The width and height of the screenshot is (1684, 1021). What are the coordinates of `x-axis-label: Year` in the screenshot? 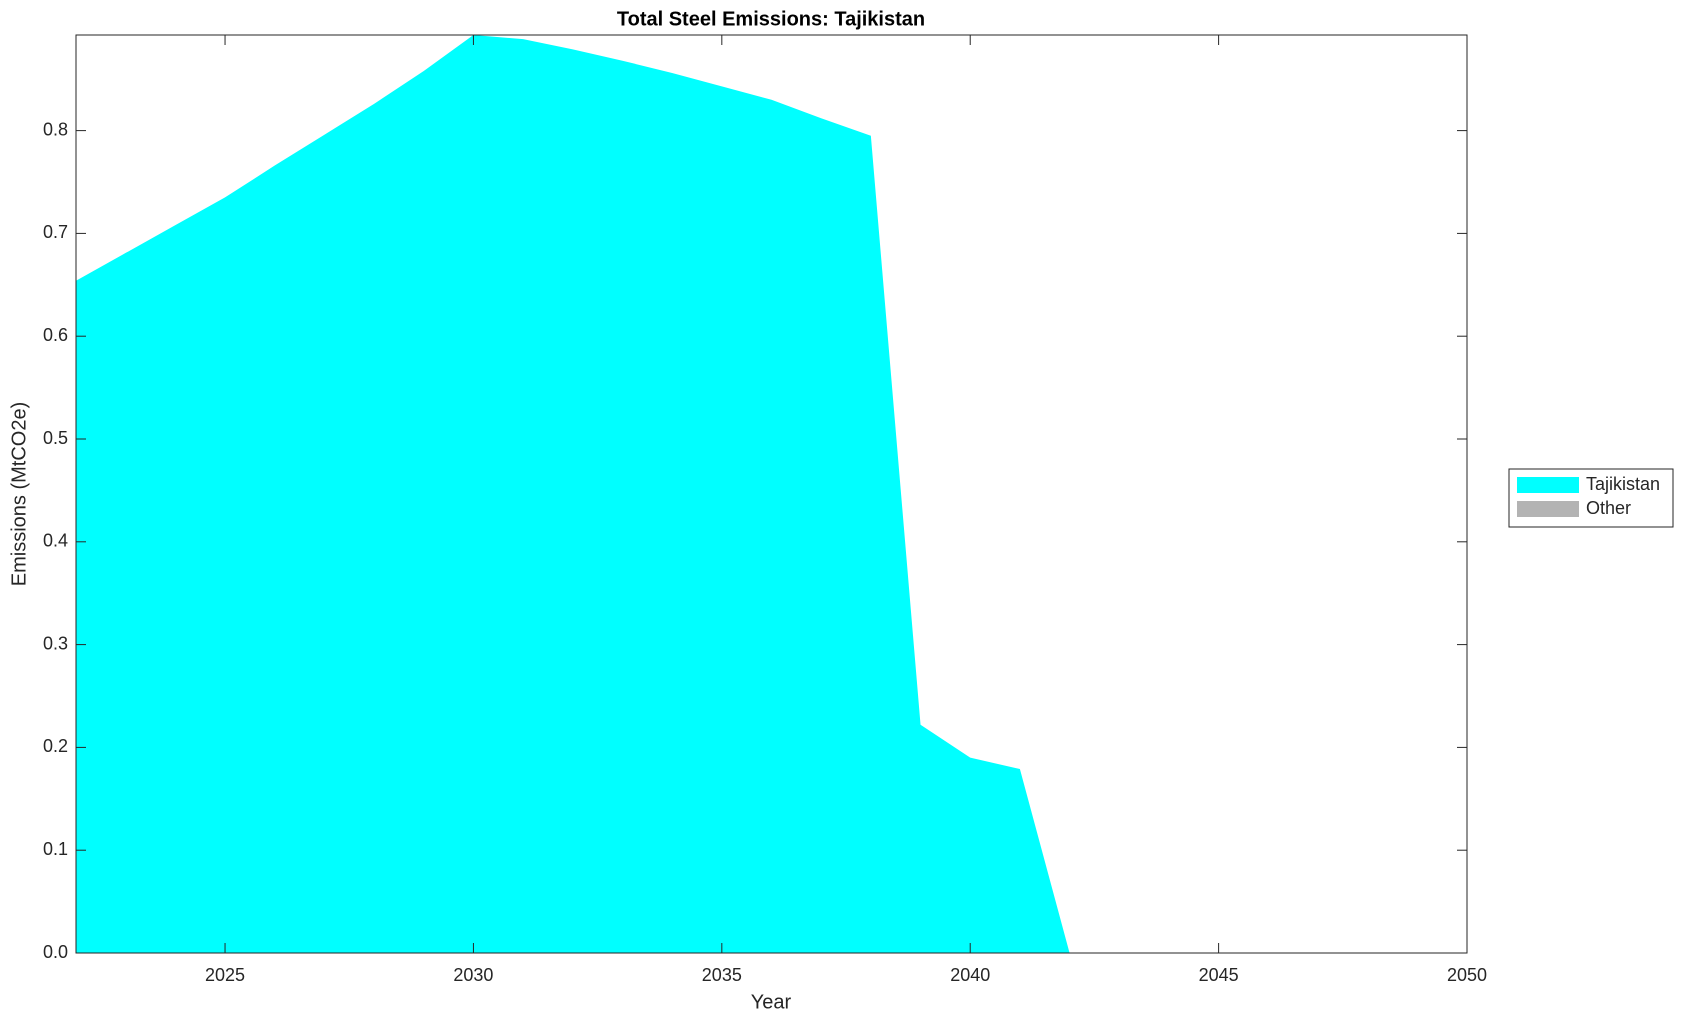 It's located at (771, 1002).